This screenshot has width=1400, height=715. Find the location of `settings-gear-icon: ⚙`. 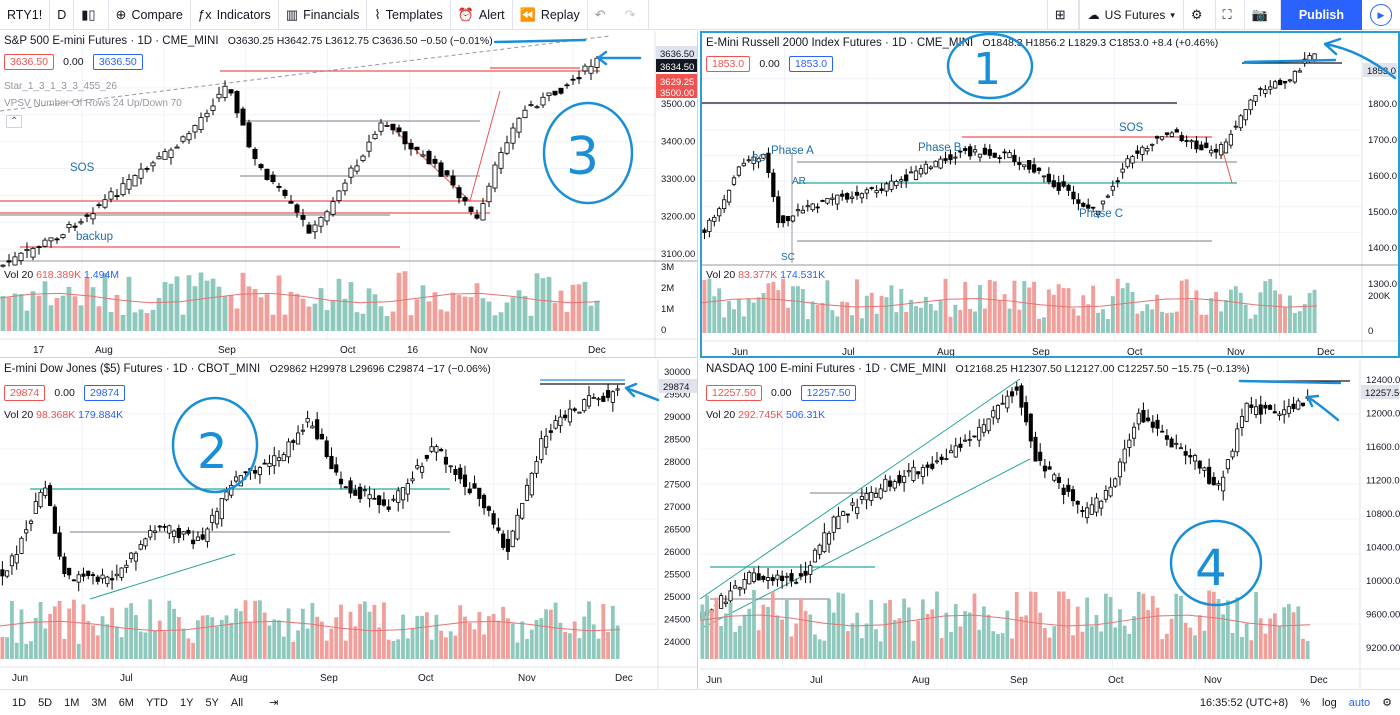

settings-gear-icon: ⚙ is located at coordinates (1387, 703).